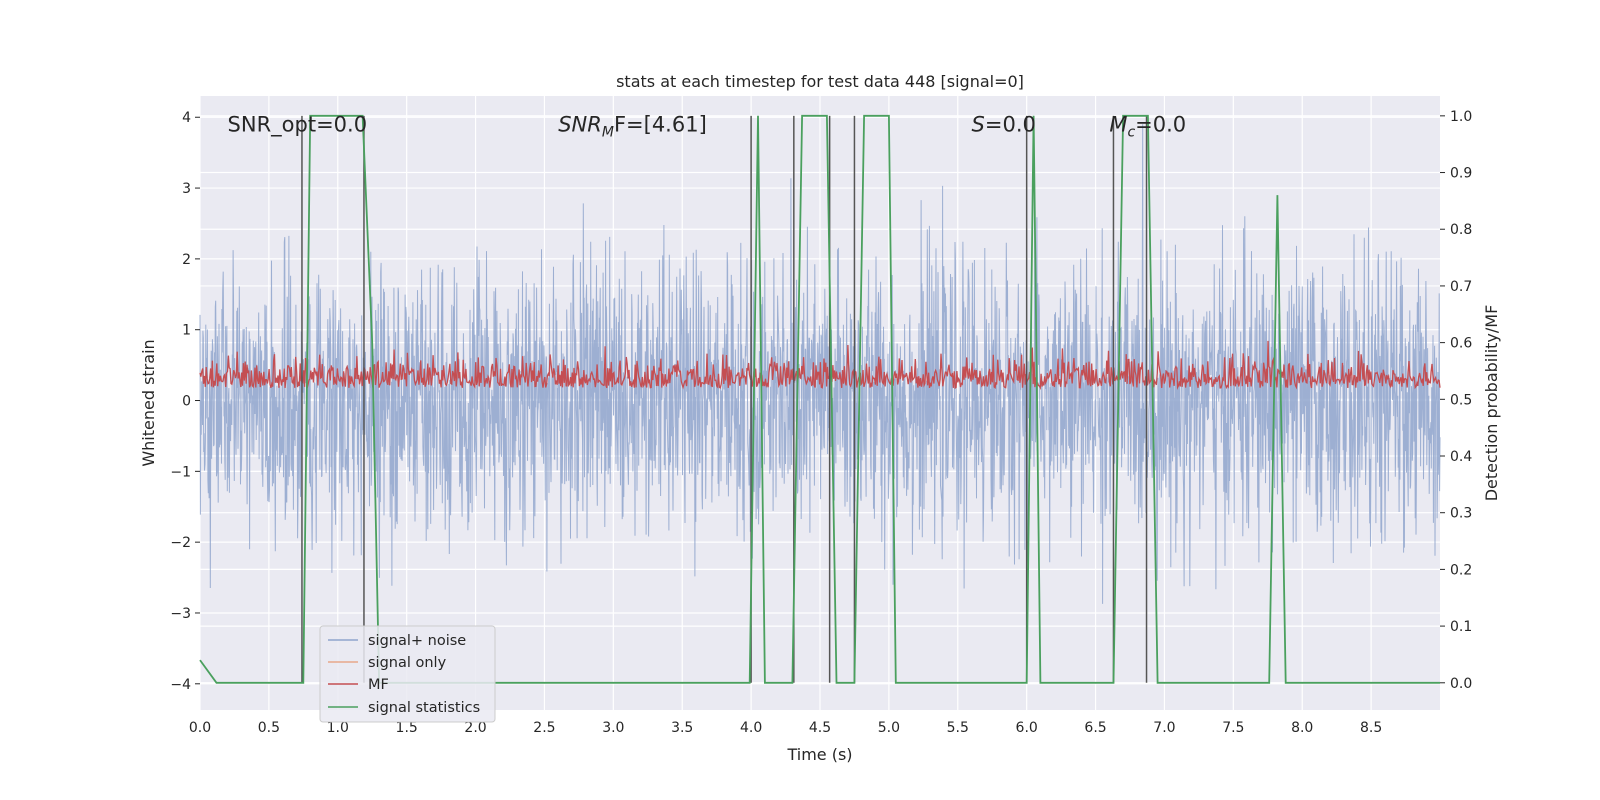  What do you see at coordinates (889, 728) in the screenshot?
I see `x-tick-label-10: 5.0` at bounding box center [889, 728].